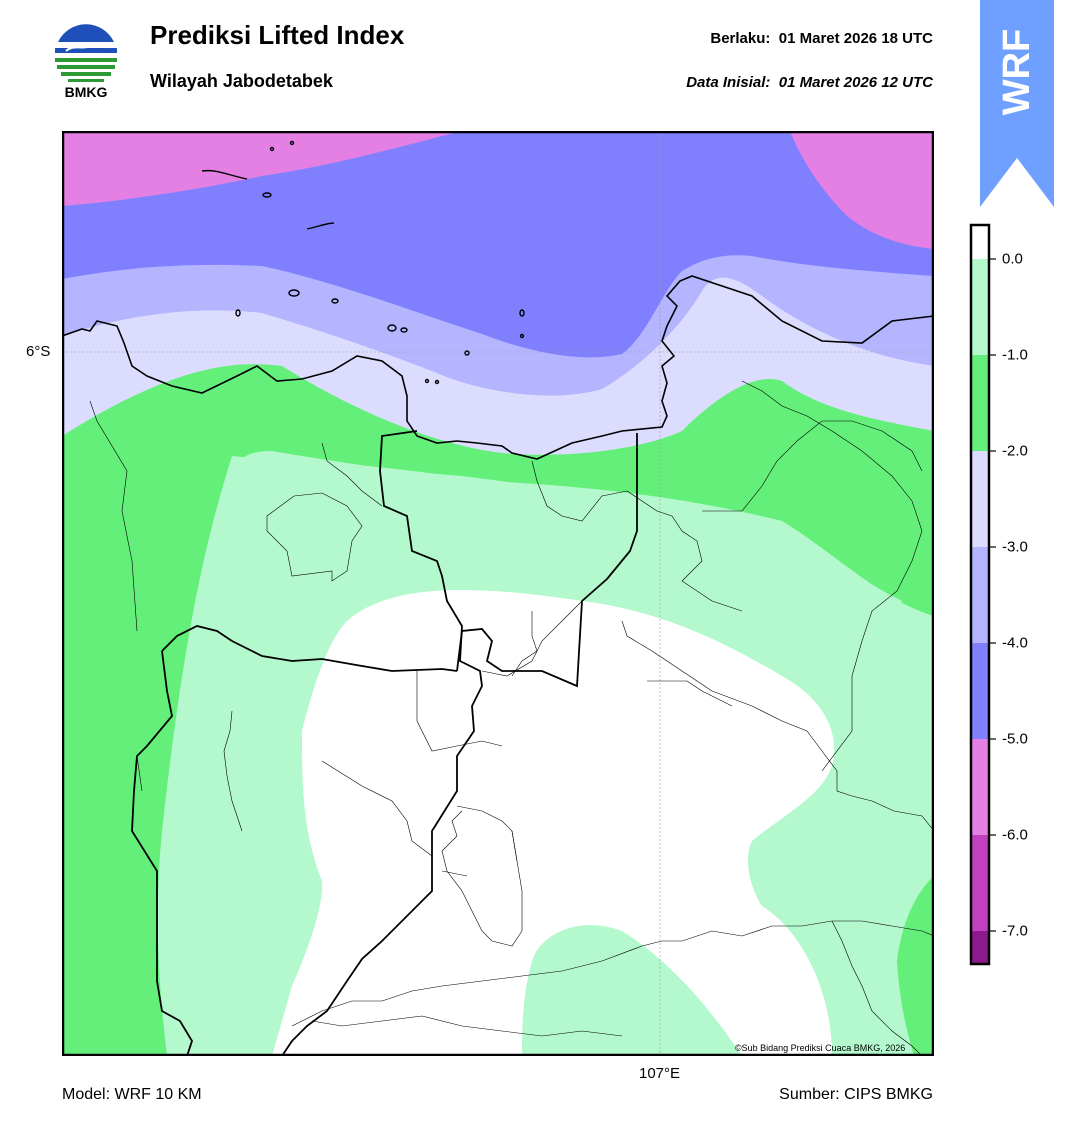 This screenshot has width=1068, height=1128. I want to click on initial-time: Data Inisial: 01 Maret 2026 12 UTC, so click(809, 82).